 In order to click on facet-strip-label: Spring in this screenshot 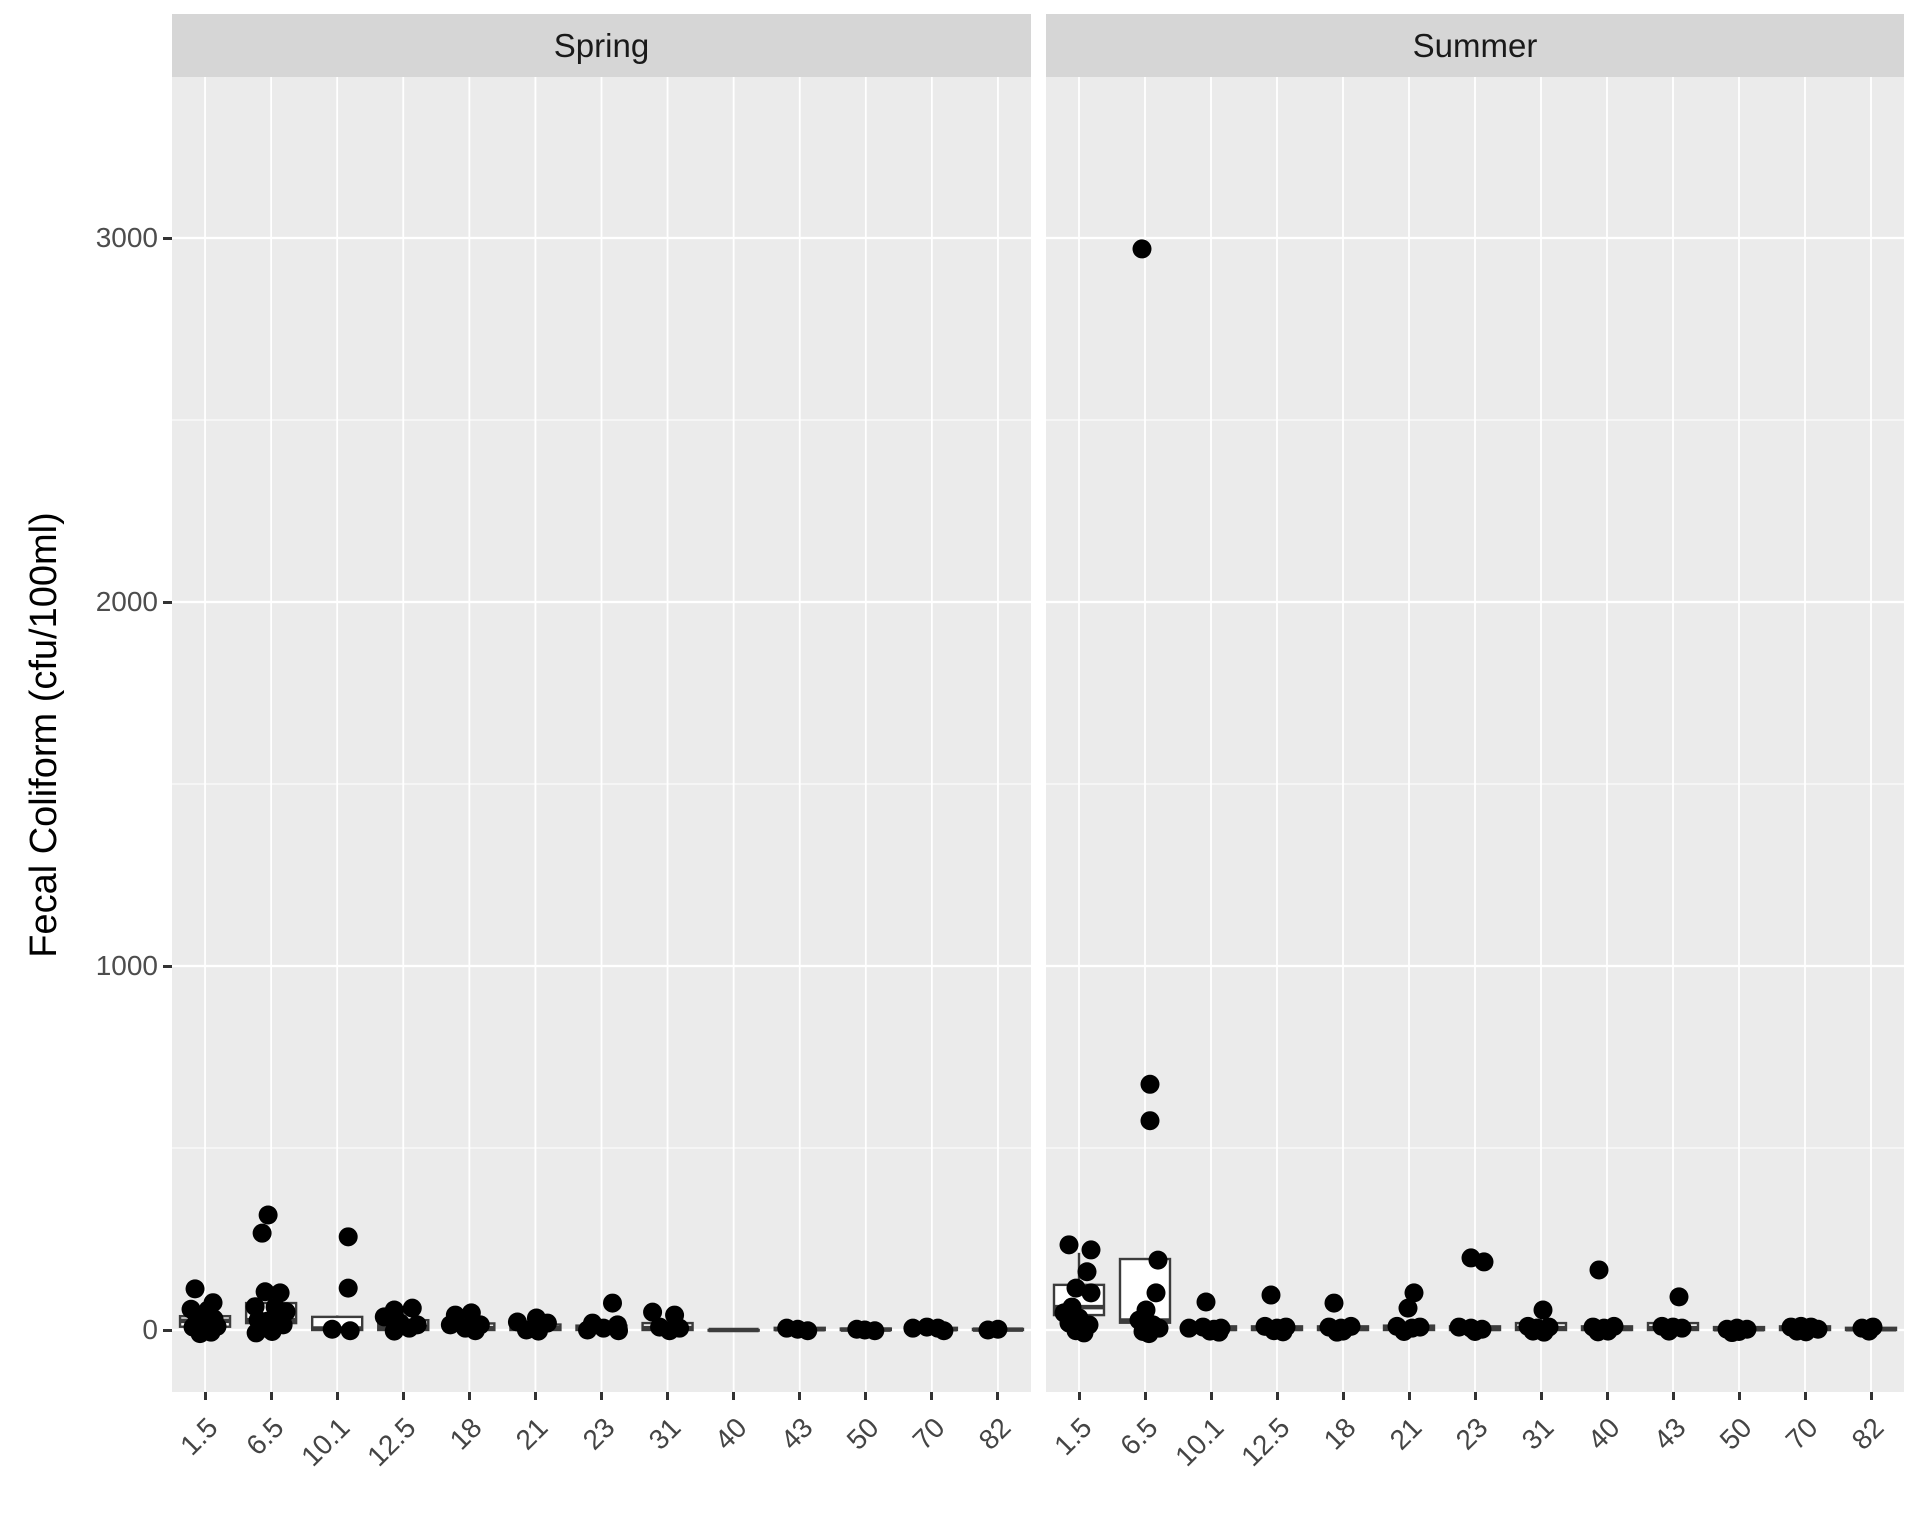, I will do `click(601, 45)`.